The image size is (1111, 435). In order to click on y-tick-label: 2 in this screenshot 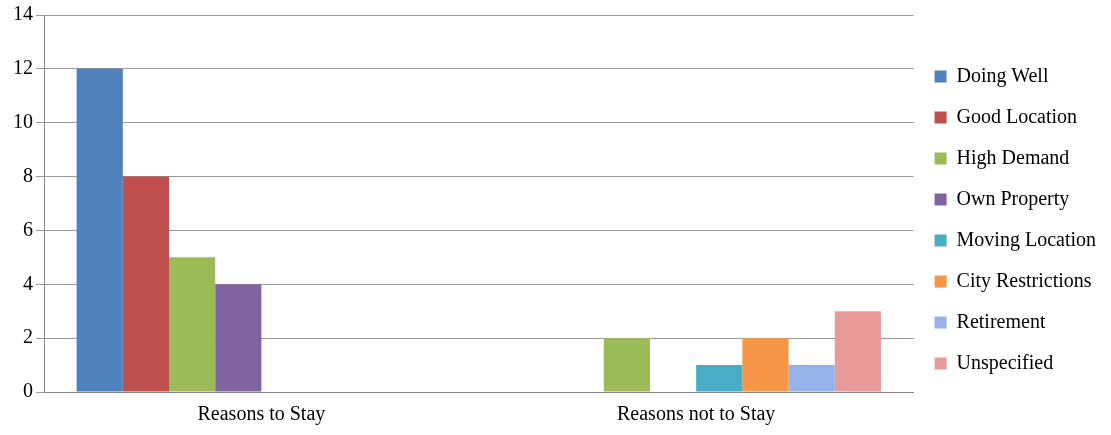, I will do `click(28, 336)`.